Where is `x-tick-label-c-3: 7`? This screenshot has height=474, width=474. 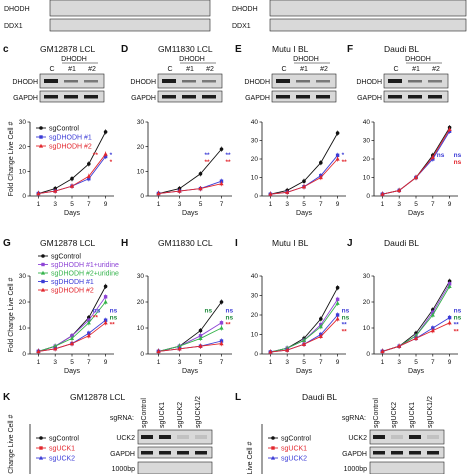 x-tick-label-c-3: 7 is located at coordinates (89, 204).